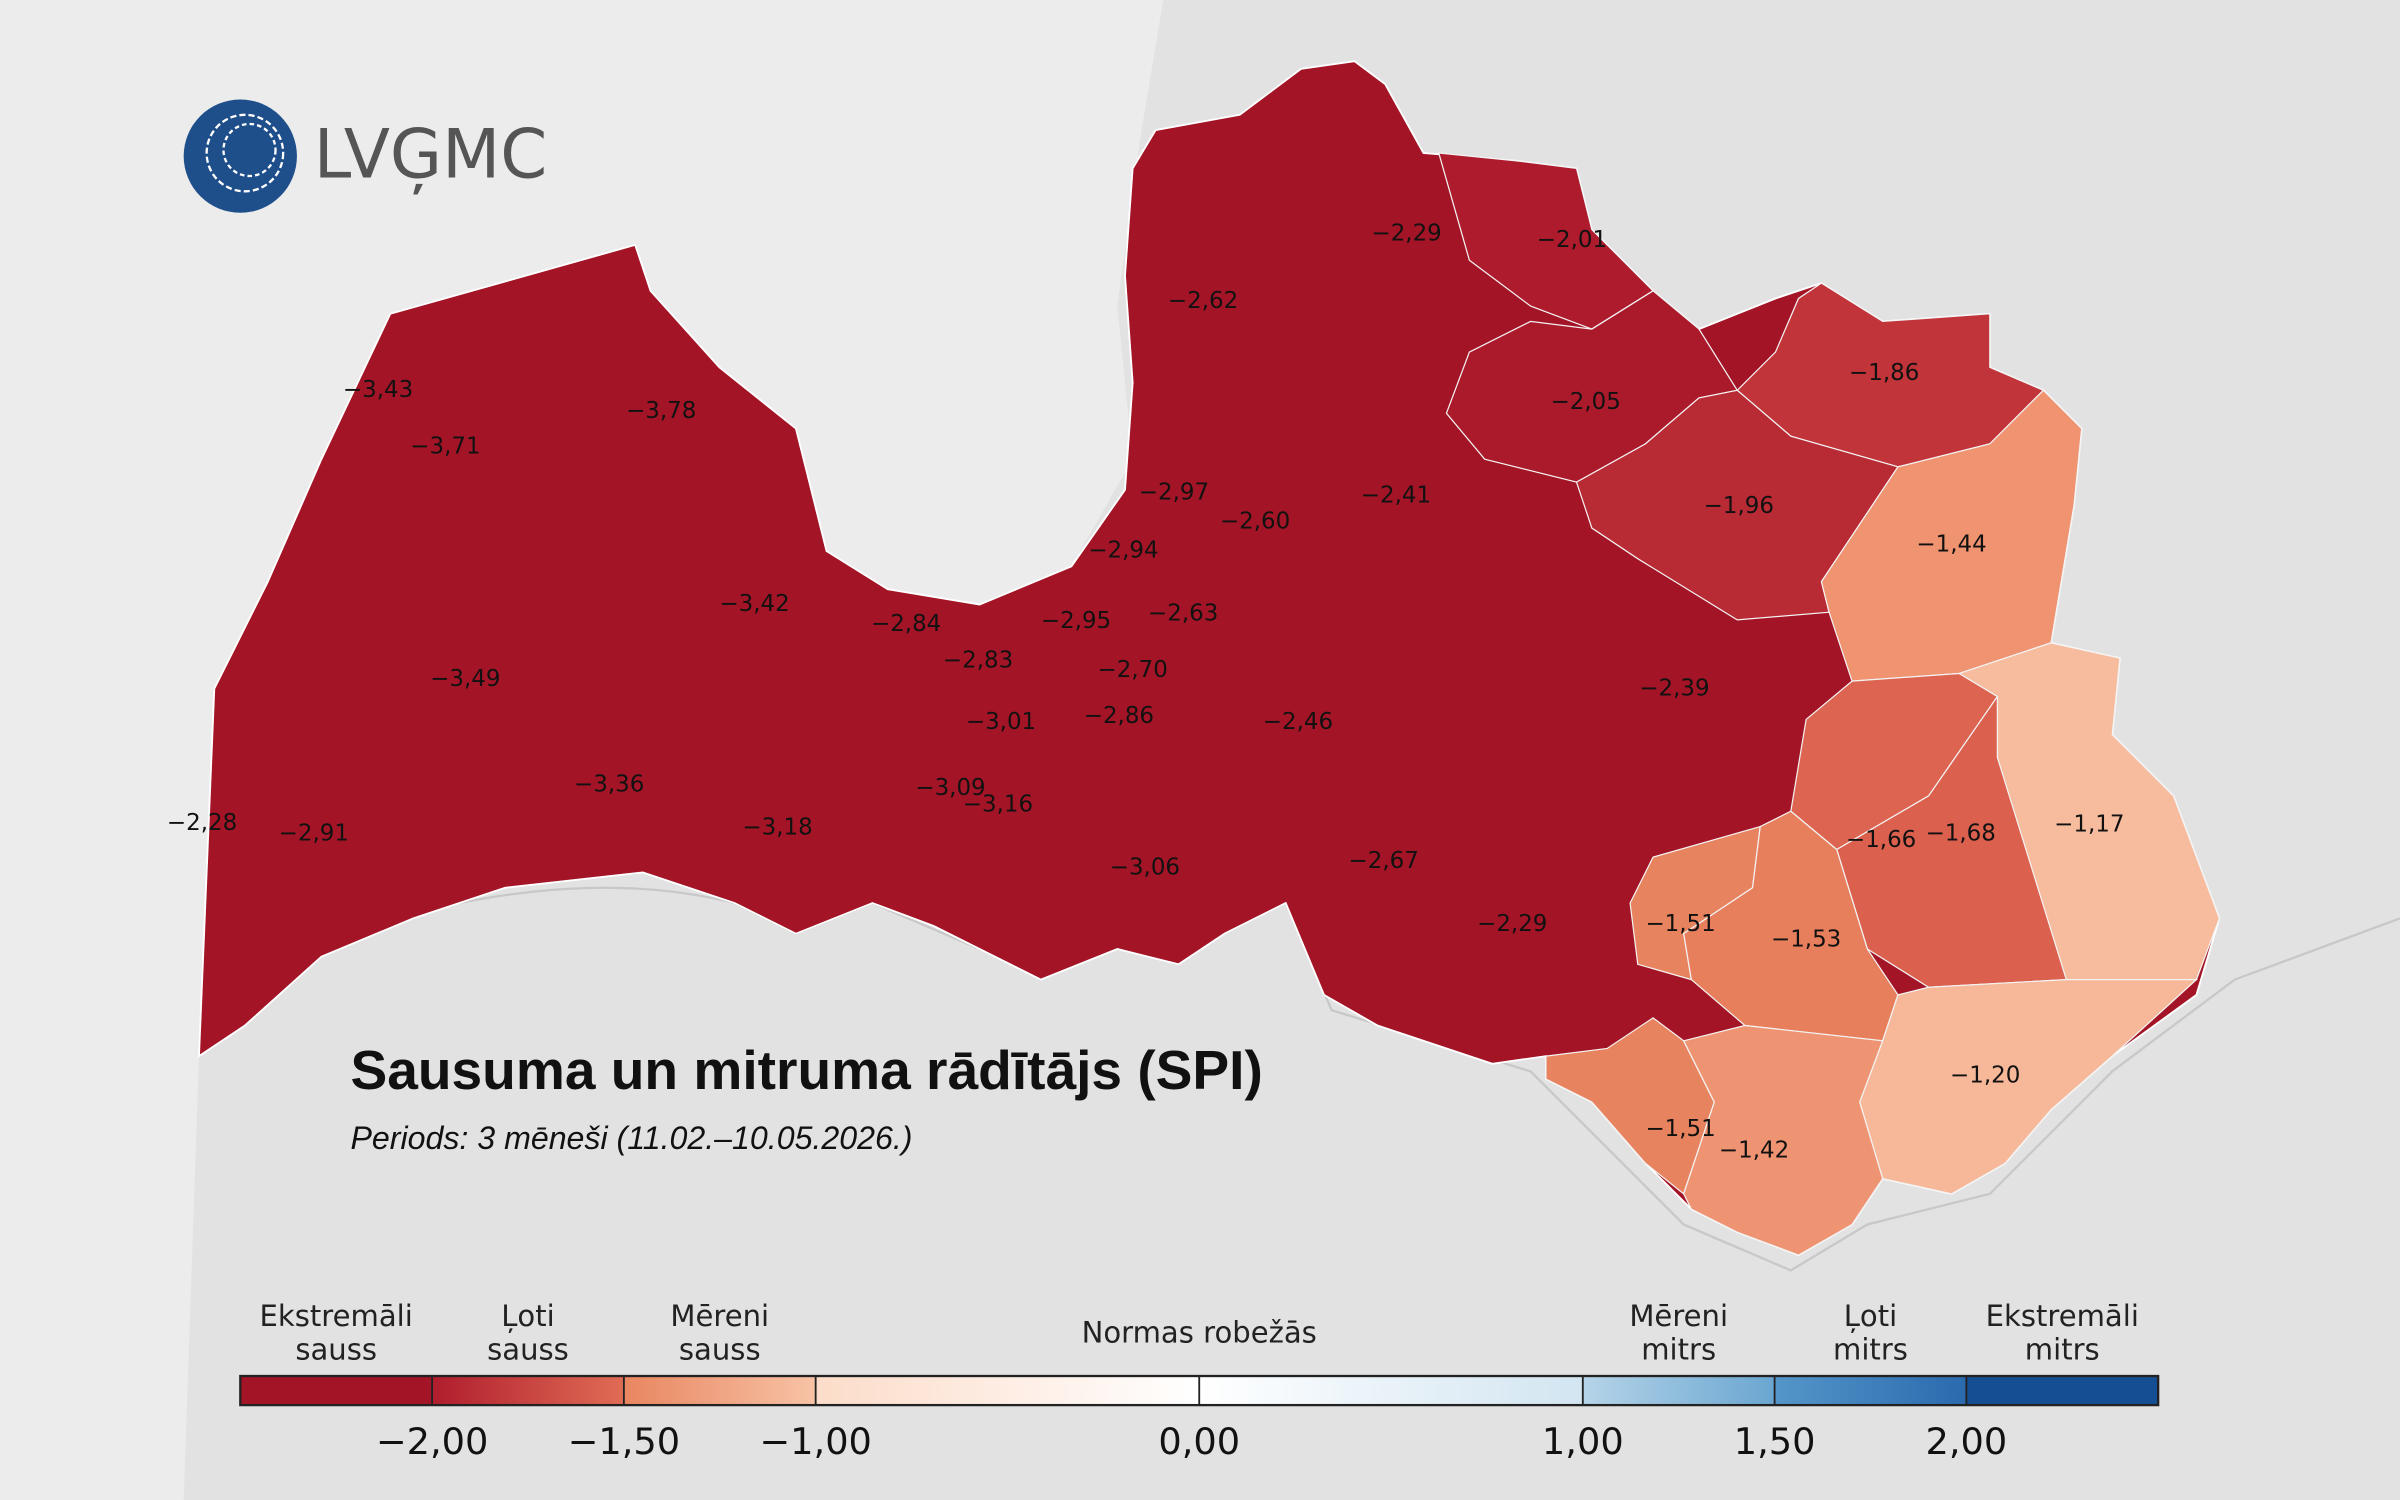 The image size is (2400, 1500). I want to click on region-value-label: −2,97, so click(1174, 492).